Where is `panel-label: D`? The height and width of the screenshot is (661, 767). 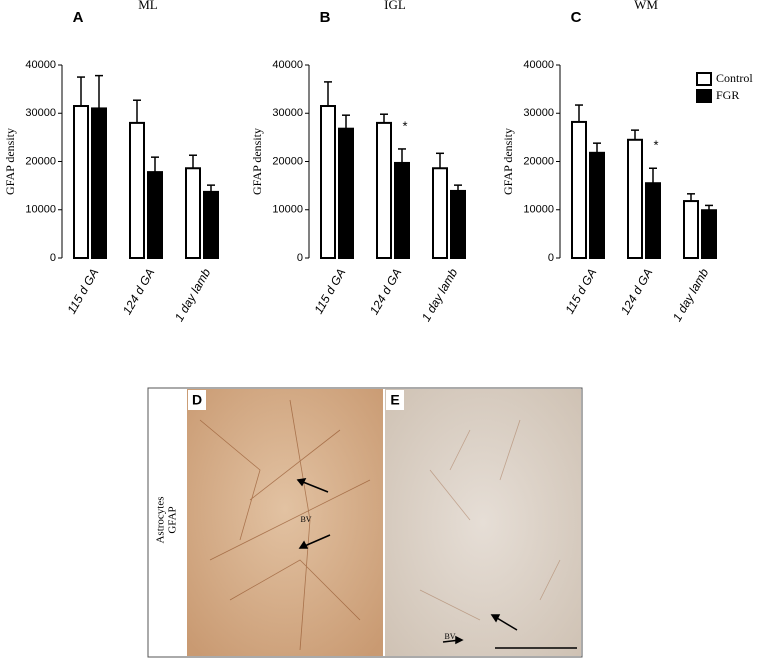
panel-label: D is located at coordinates (197, 400).